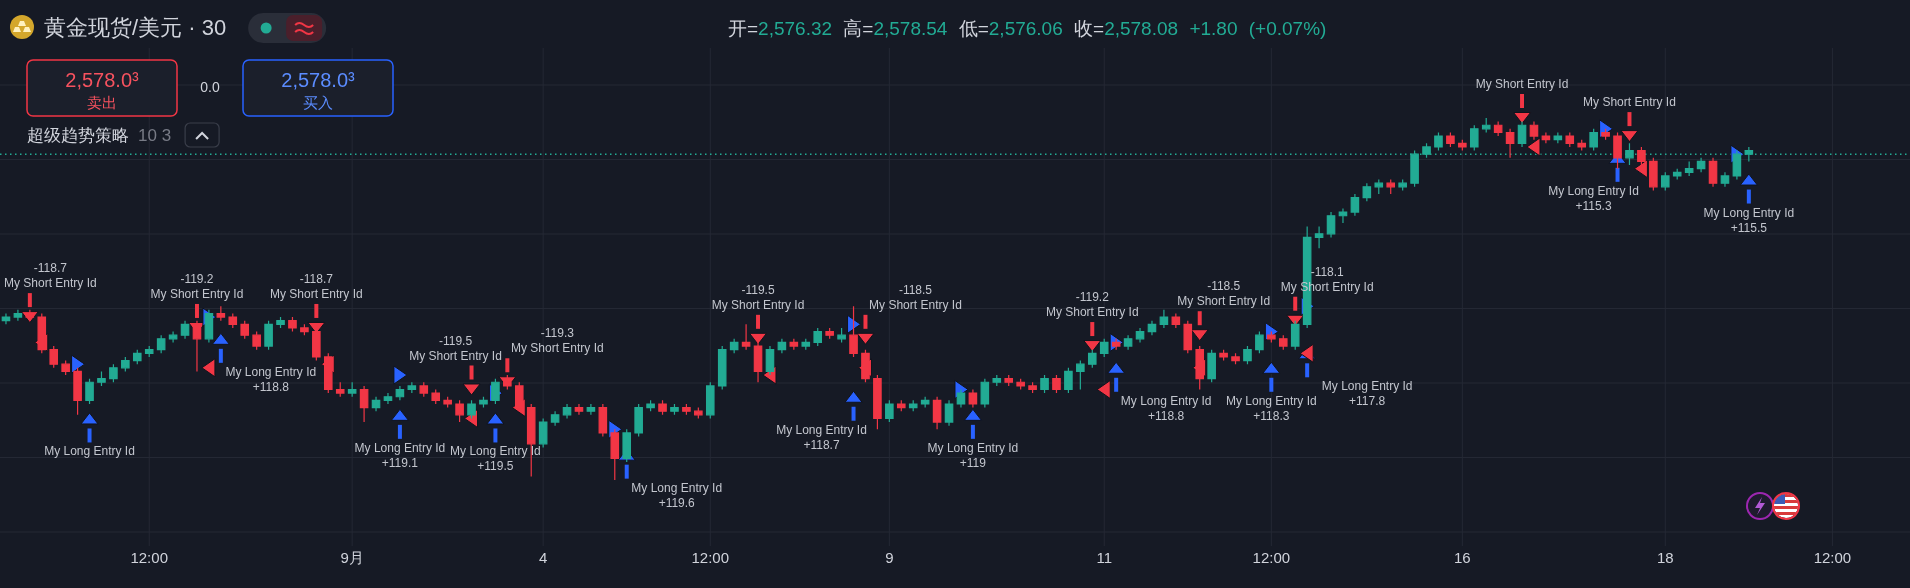 This screenshot has height=588, width=1910. What do you see at coordinates (973, 455) in the screenshot?
I see `annotation: My Long Entry Id +119` at bounding box center [973, 455].